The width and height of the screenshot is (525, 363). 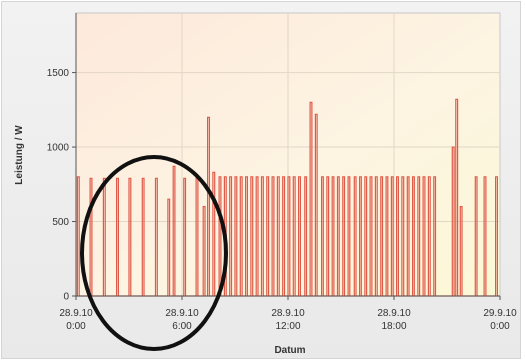 What do you see at coordinates (289, 350) in the screenshot?
I see `x-axis-label: Datum` at bounding box center [289, 350].